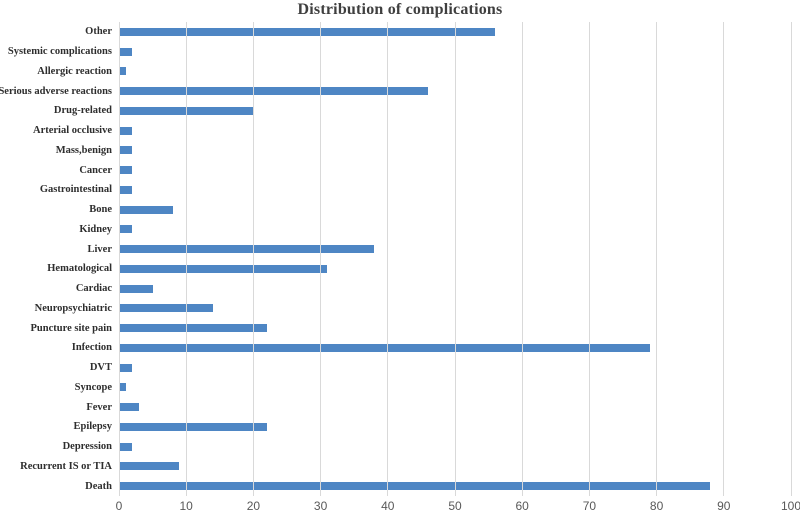 The width and height of the screenshot is (800, 520). Describe the element at coordinates (92, 427) in the screenshot. I see `category-label: Epilepsy` at that location.